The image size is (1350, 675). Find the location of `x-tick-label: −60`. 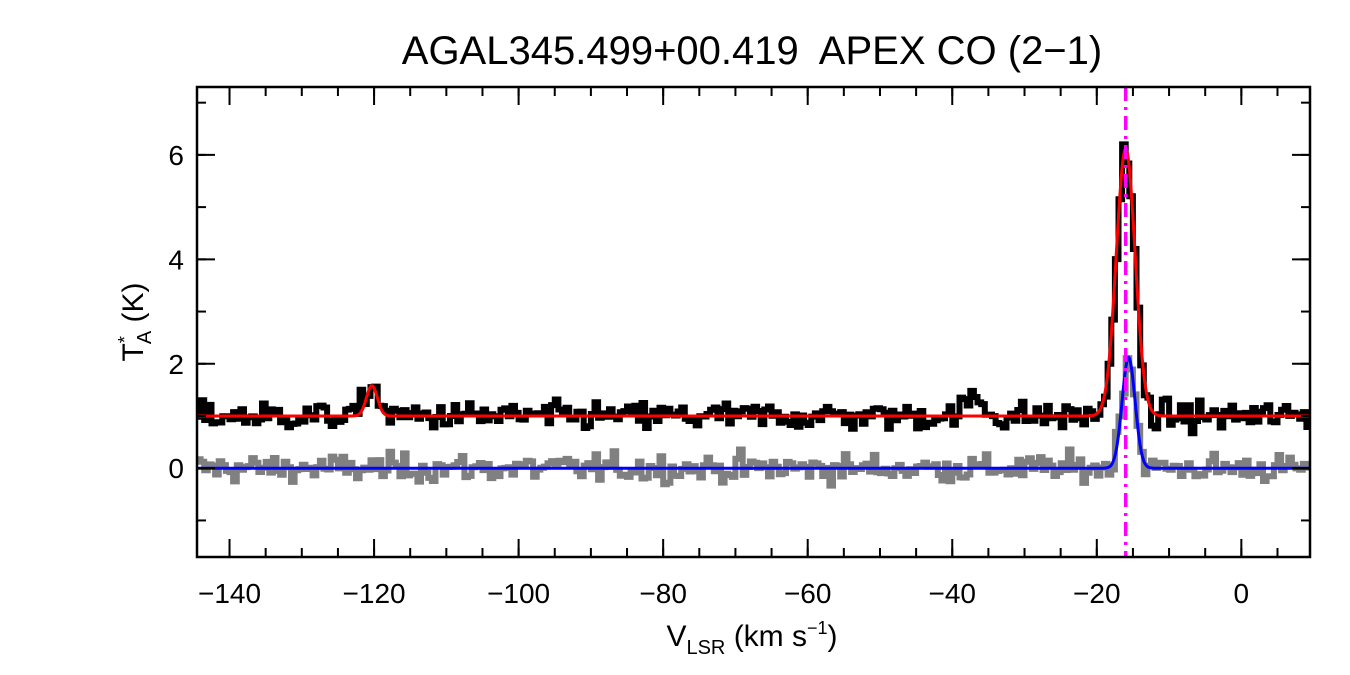

x-tick-label: −60 is located at coordinates (808, 593).